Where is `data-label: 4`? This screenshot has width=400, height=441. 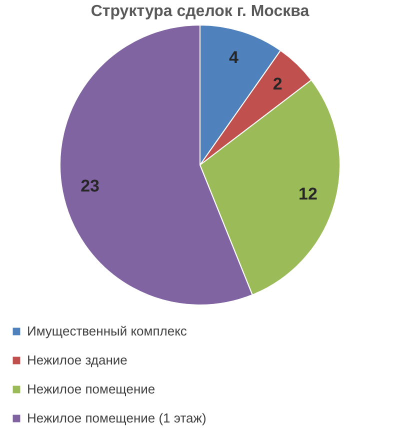
data-label: 4 is located at coordinates (234, 58).